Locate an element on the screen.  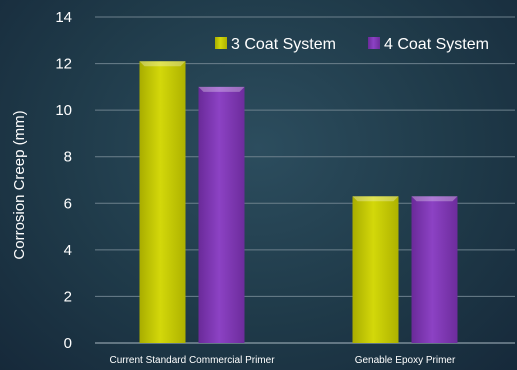
legend-entry: 4 Coat System is located at coordinates (436, 44).